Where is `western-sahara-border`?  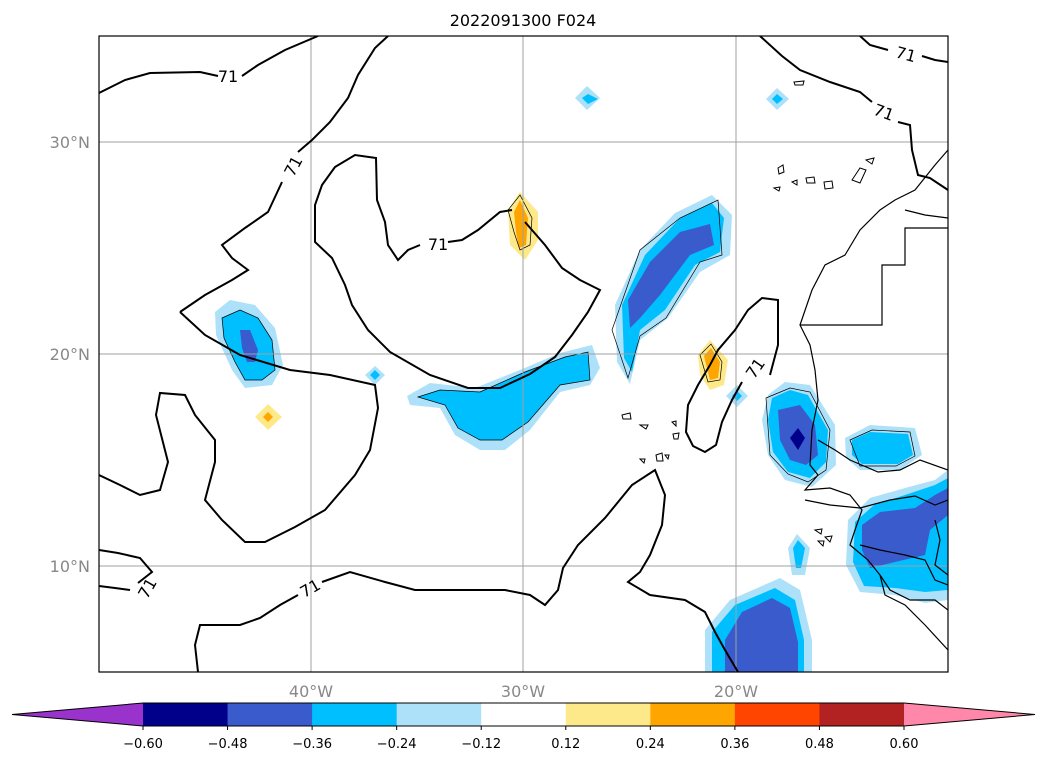
western-sahara-border is located at coordinates (874, 276).